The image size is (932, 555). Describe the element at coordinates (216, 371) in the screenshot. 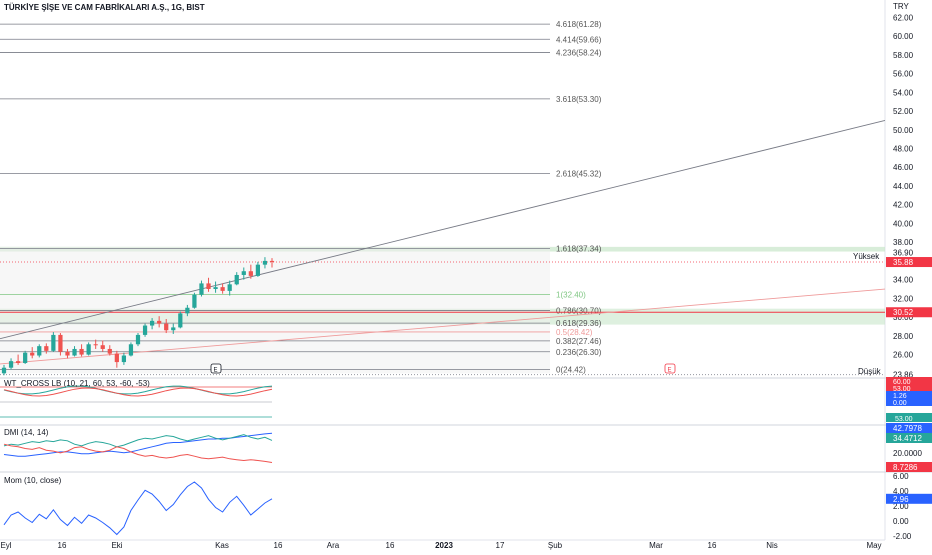

I see `event-marker-label: E` at that location.